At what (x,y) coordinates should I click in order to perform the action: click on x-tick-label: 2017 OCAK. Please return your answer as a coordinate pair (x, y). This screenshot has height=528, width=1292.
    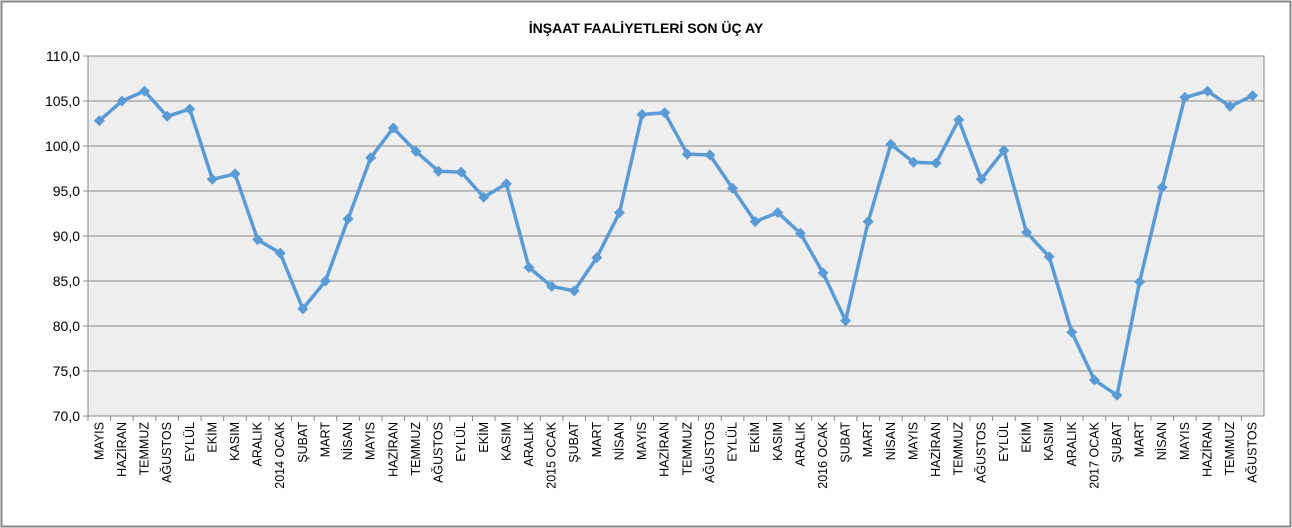
    Looking at the image, I should click on (1094, 454).